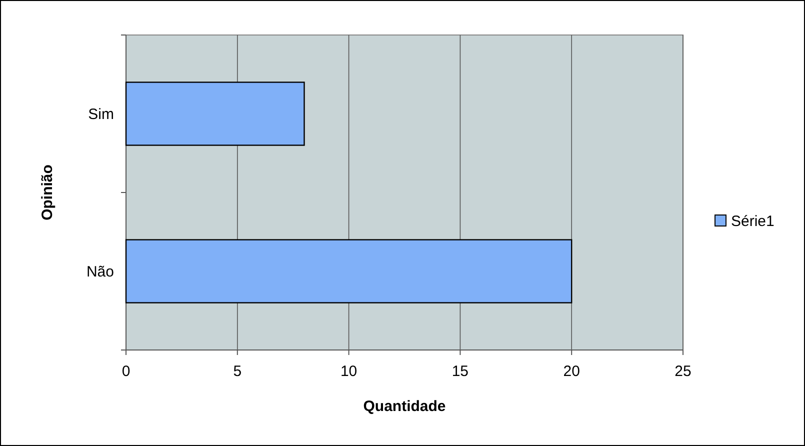  Describe the element at coordinates (349, 371) in the screenshot. I see `x-tick-label: 10` at that location.